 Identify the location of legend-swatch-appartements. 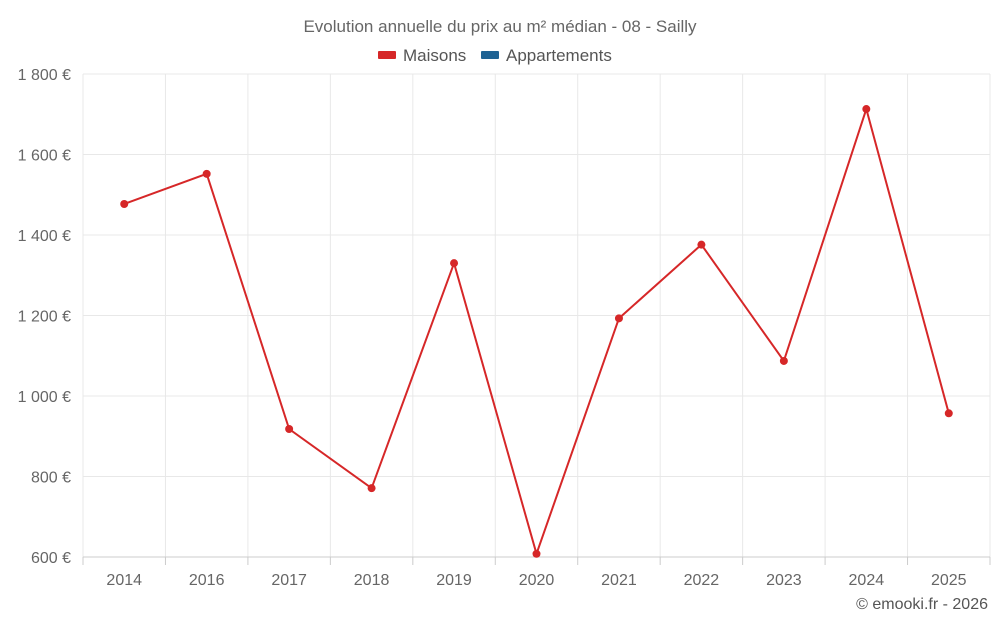
(490, 55).